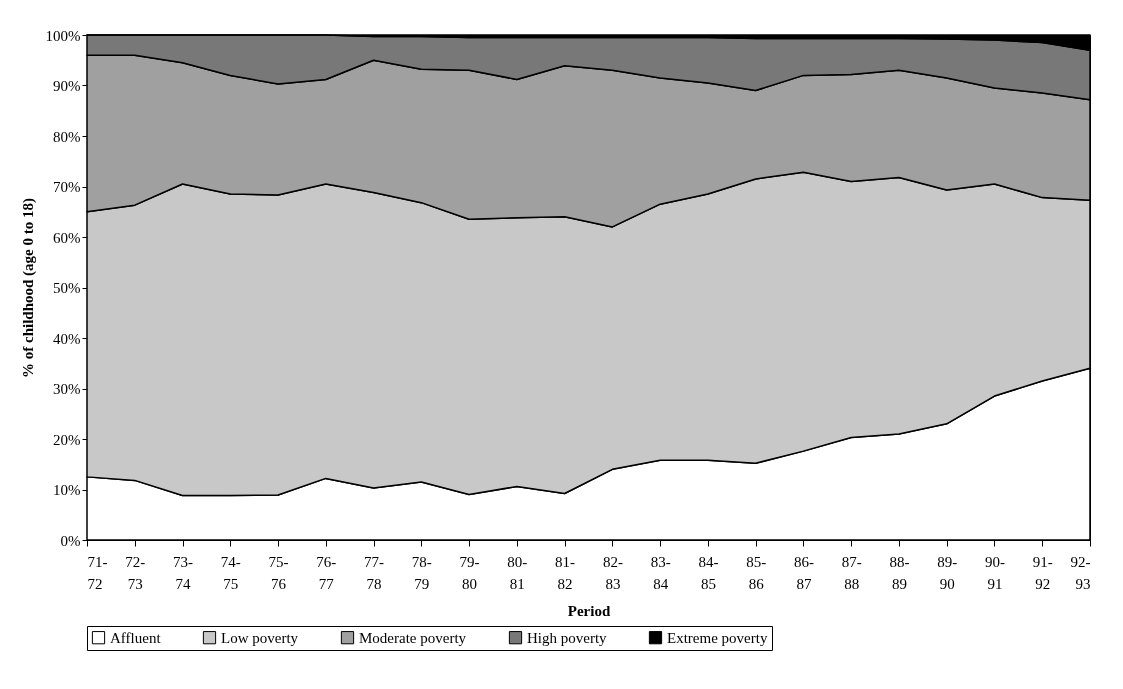 Image resolution: width=1123 pixels, height=689 pixels. What do you see at coordinates (67, 288) in the screenshot?
I see `y-tick-label: 50%` at bounding box center [67, 288].